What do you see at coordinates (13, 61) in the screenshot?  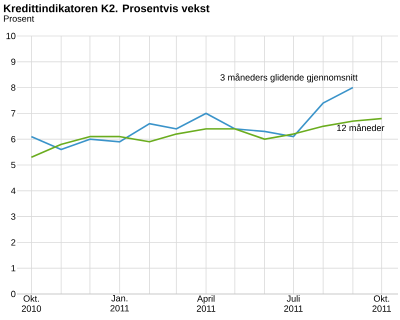 I see `y-tick-label: 9` at bounding box center [13, 61].